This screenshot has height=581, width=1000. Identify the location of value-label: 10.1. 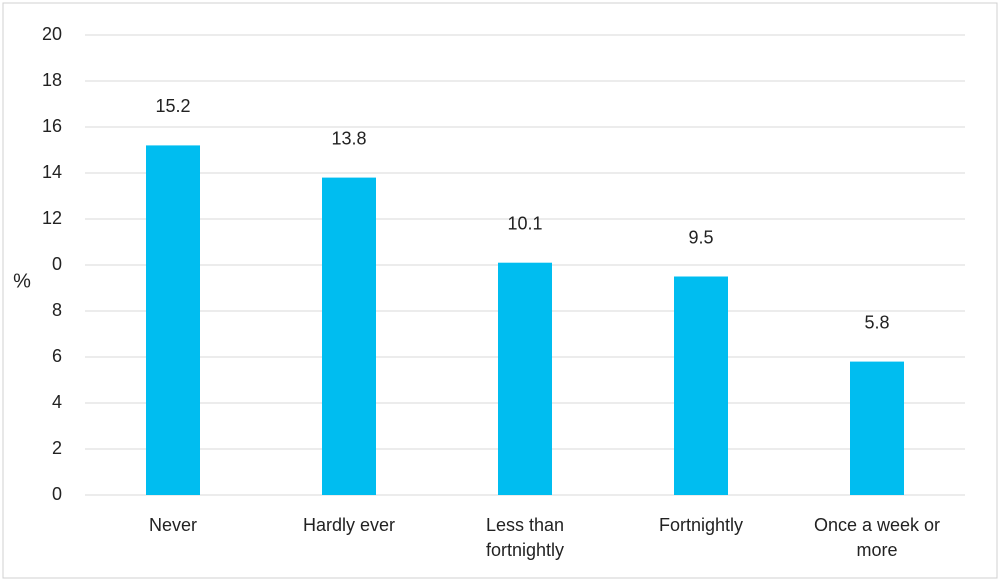
(524, 223).